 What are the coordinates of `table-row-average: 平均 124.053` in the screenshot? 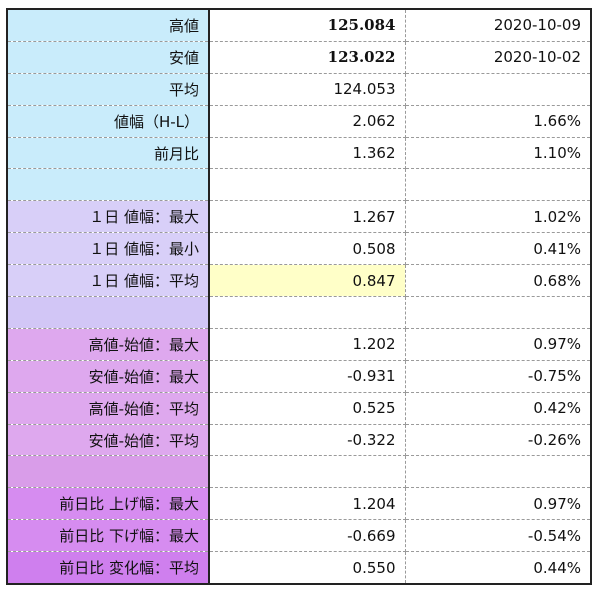 It's located at (299, 89).